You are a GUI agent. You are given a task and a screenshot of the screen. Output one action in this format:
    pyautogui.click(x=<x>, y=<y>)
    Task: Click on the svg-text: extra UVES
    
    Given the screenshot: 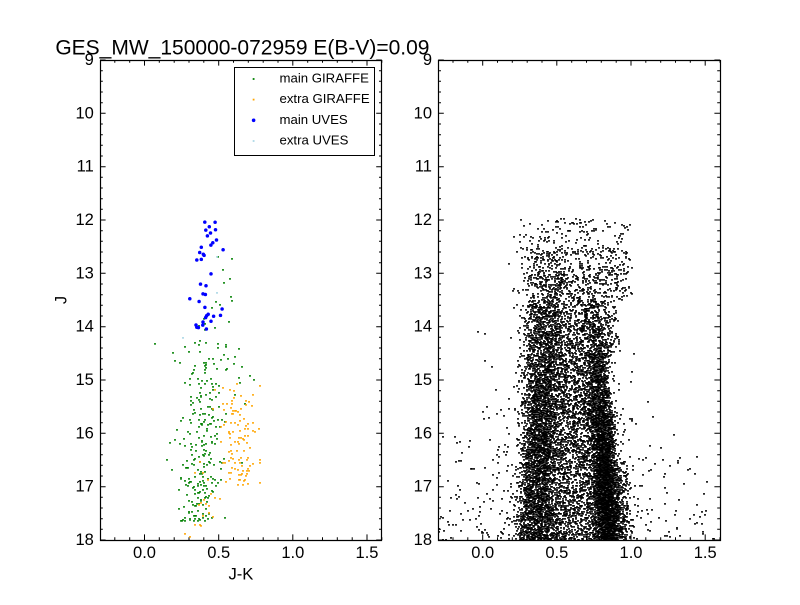 What is the action you would take?
    pyautogui.click(x=314, y=140)
    